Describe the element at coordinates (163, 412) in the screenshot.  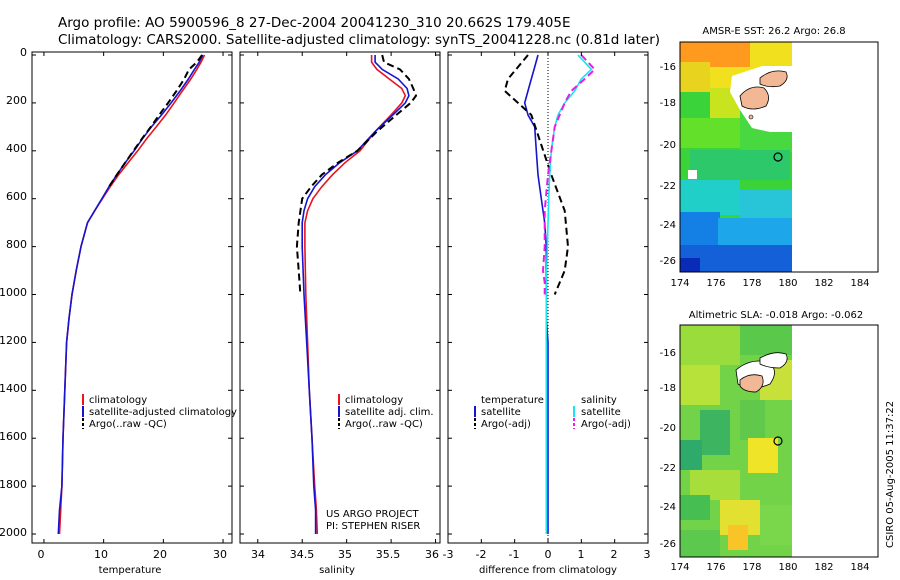
I see `legend-label-satellite-adjusted: satellite-adjusted climatology` at that location.